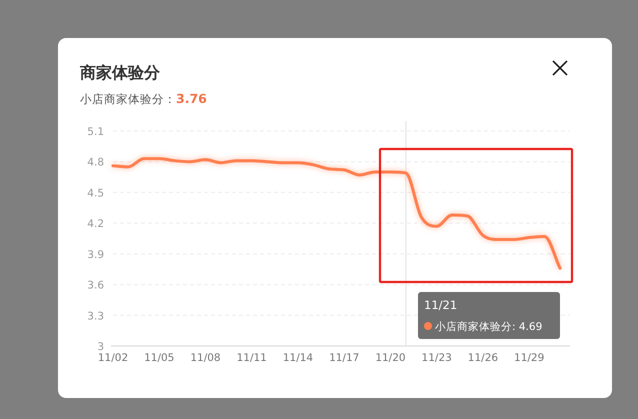  I want to click on y-tick-label: 4.5, so click(95, 193).